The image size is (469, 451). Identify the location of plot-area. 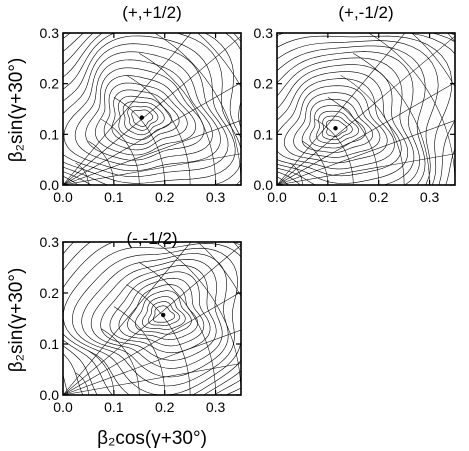
(152, 109).